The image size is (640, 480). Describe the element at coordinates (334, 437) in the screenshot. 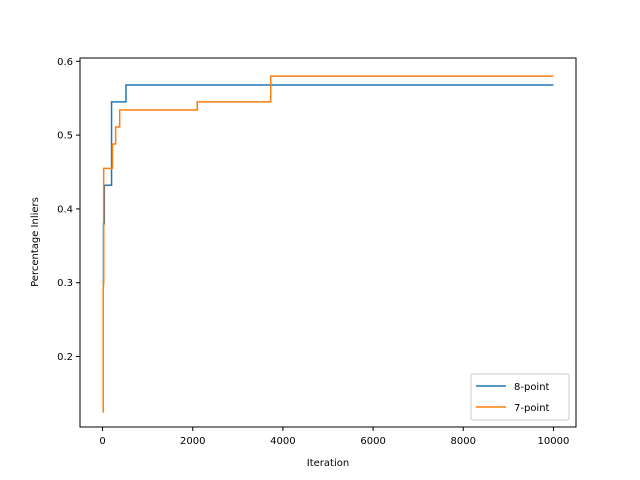

I see `x-axis-ticks: 0 2000 4000 6000 8000 10000` at that location.